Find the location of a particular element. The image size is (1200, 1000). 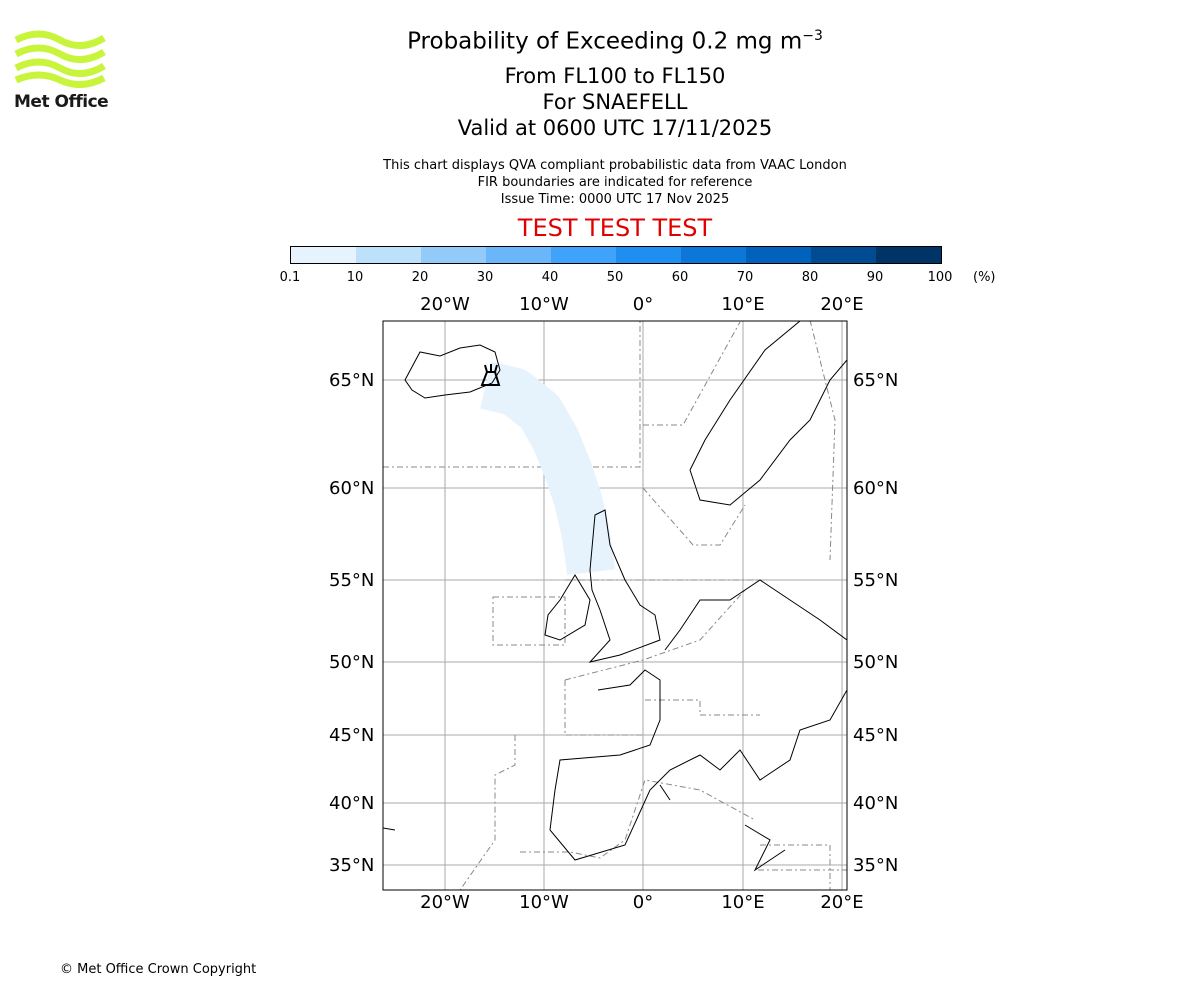

title-text: Probability of Exceeding 0.2 mg m is located at coordinates (605, 41).